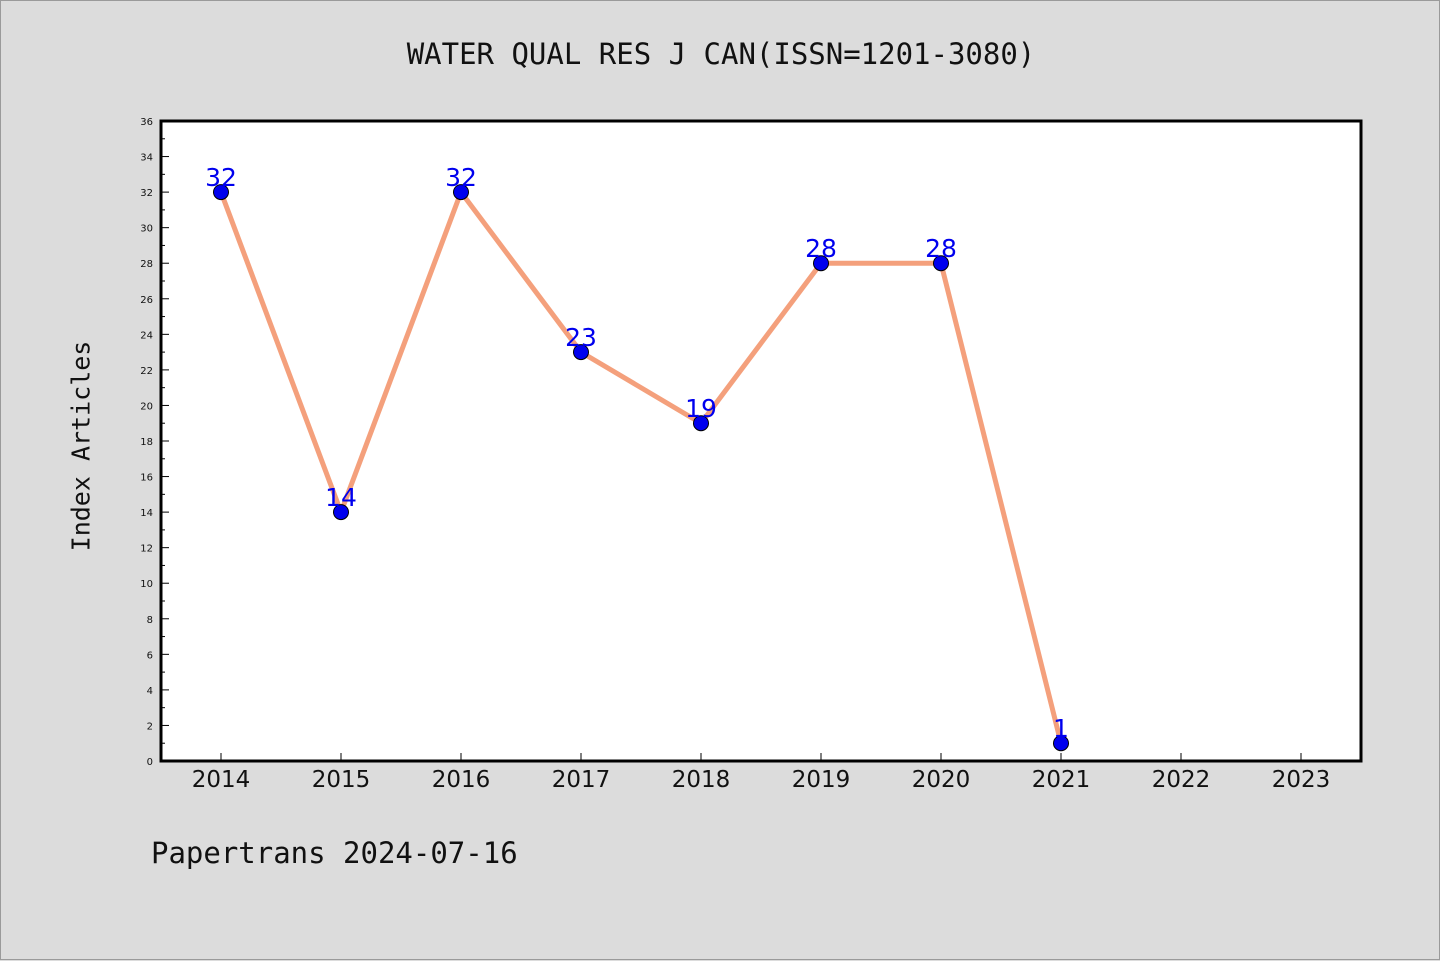 The width and height of the screenshot is (1440, 961). I want to click on y-tick-label: 2, so click(150, 726).